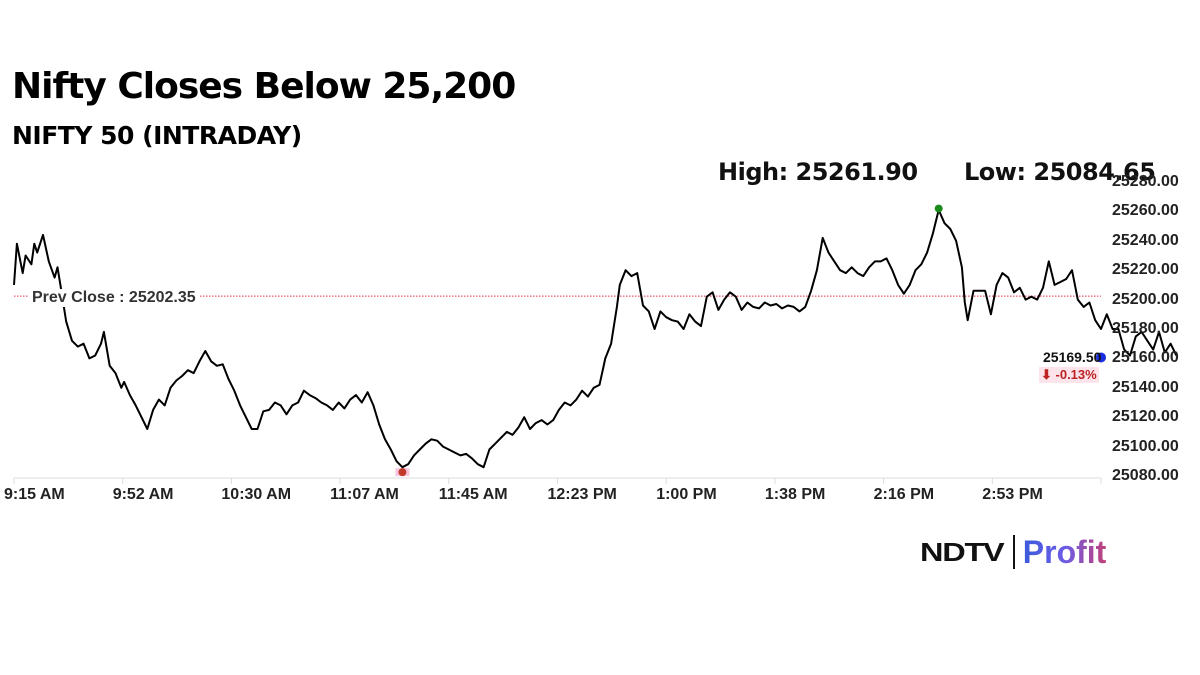  I want to click on y-tick-label: 25100.00, so click(1145, 446).